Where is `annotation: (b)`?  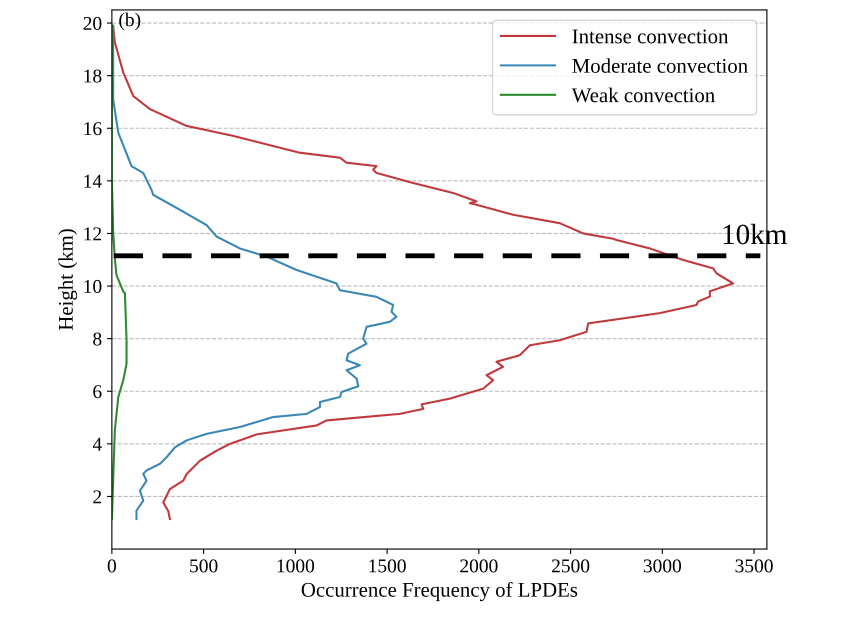 annotation: (b) is located at coordinates (129, 21).